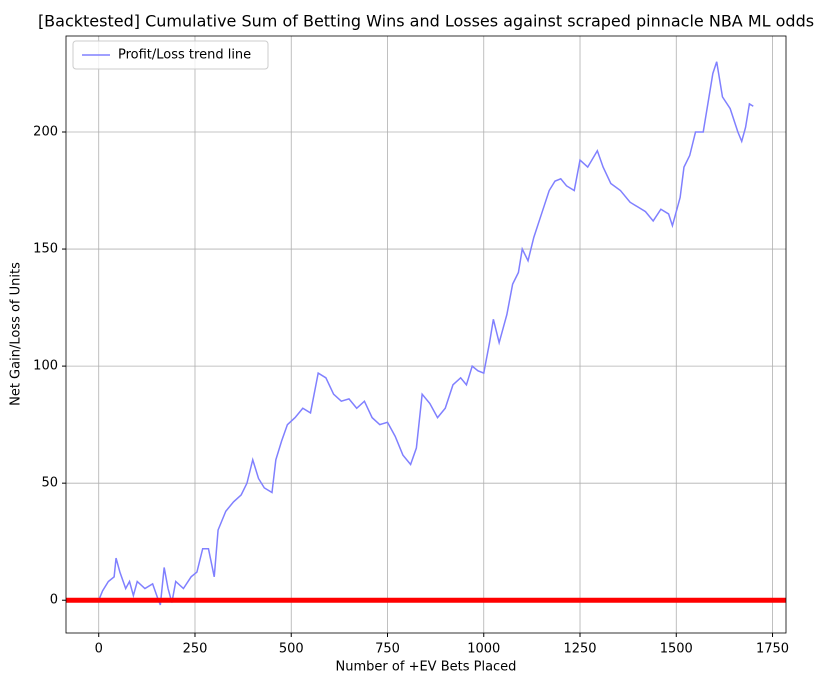 The width and height of the screenshot is (838, 689). I want to click on y-tick-label: 200, so click(45, 131).